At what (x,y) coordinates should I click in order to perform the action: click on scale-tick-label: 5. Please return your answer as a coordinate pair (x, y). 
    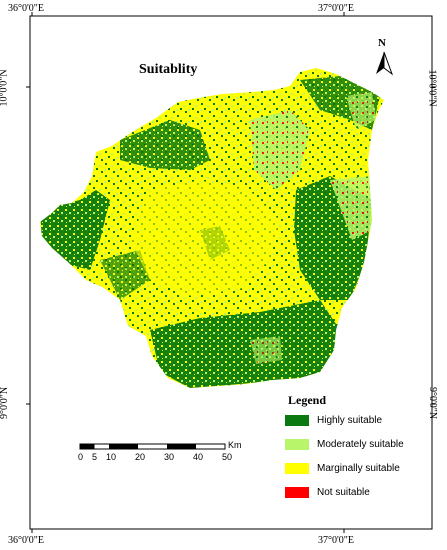
    Looking at the image, I should click on (95, 457).